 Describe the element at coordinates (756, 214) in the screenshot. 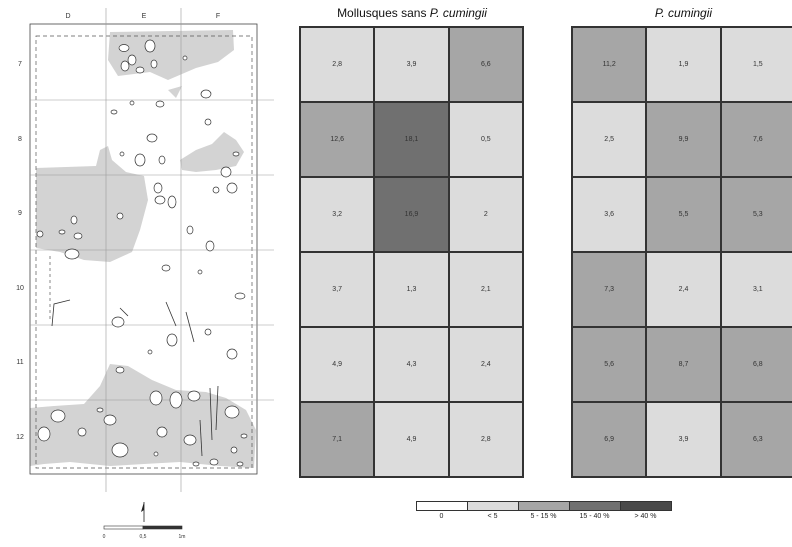

I see `heat-cell-f9: 5,3` at that location.